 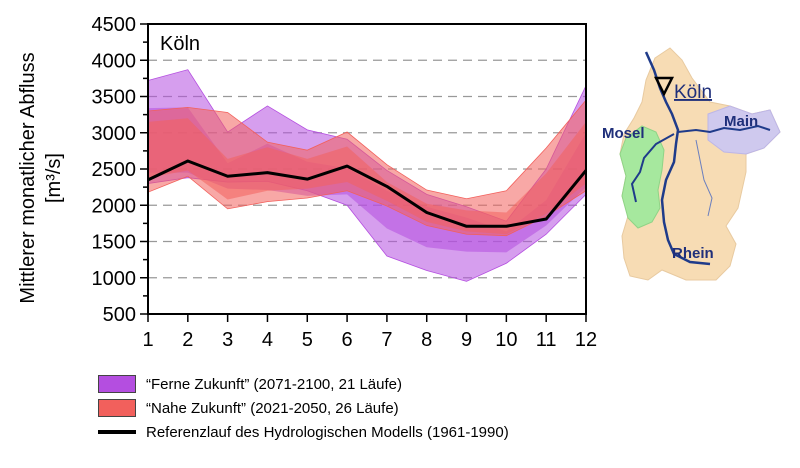 What do you see at coordinates (693, 253) in the screenshot?
I see `map-label-rhein: Rhein` at bounding box center [693, 253].